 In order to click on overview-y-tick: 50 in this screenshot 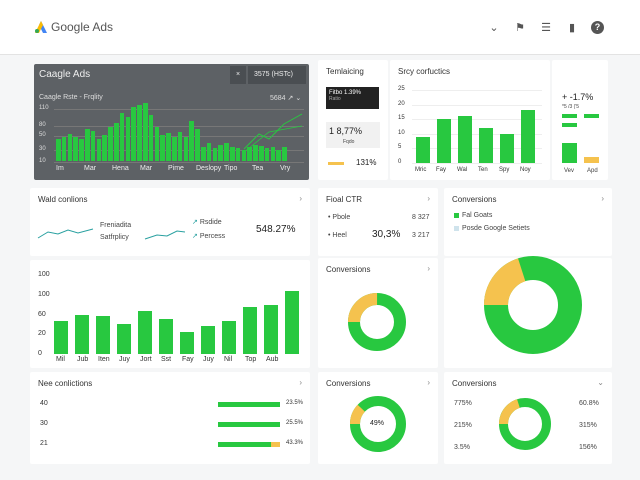, I will do `click(42, 135)`.